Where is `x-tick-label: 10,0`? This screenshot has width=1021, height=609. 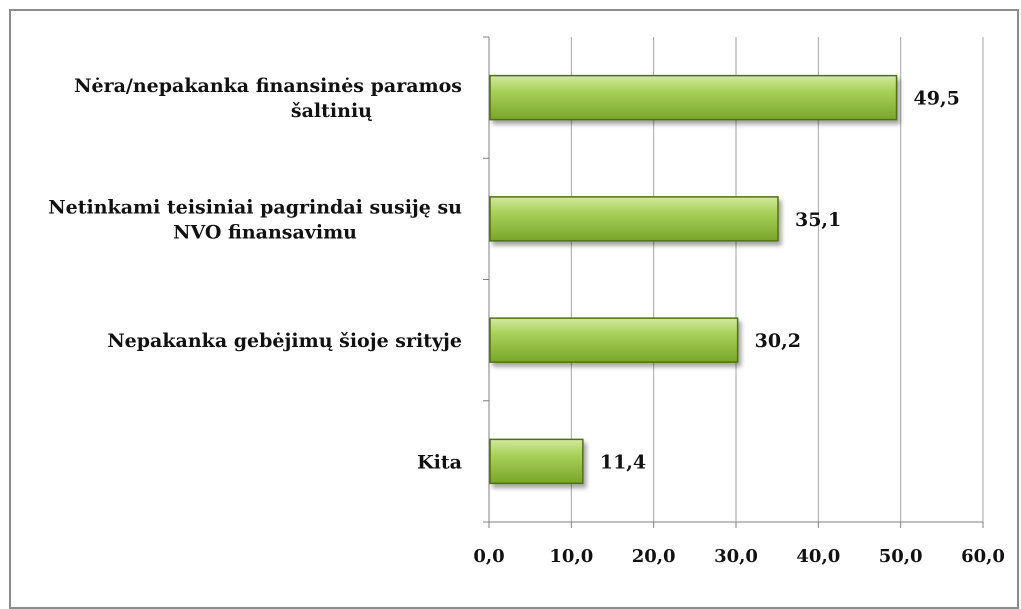 x-tick-label: 10,0 is located at coordinates (571, 556).